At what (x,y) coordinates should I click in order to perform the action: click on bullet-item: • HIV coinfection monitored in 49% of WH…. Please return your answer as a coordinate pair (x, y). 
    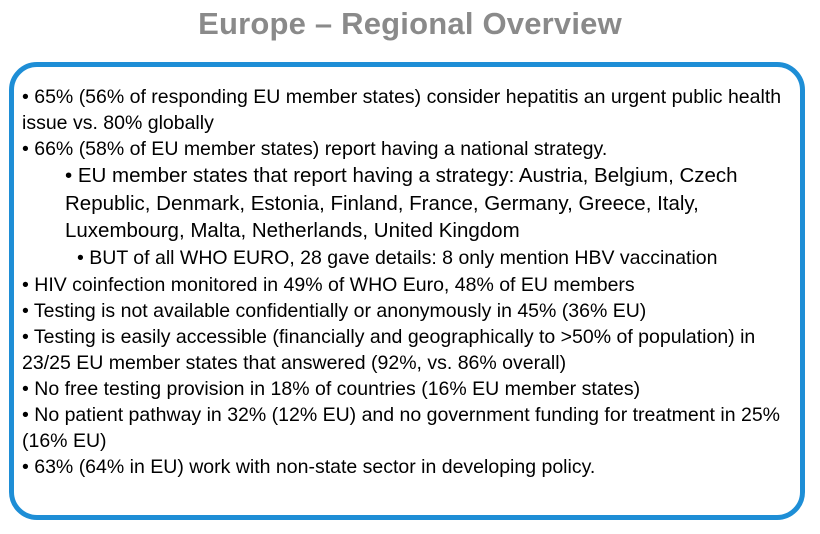
    Looking at the image, I should click on (328, 284).